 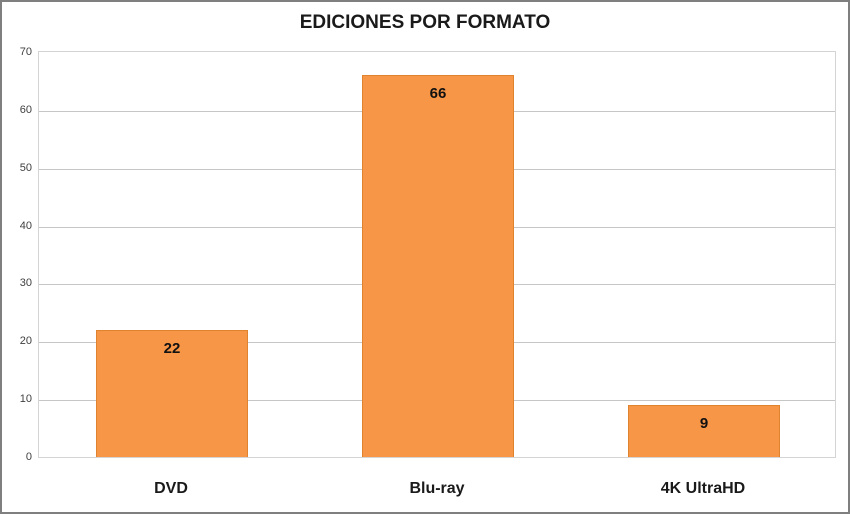 What do you see at coordinates (25, 341) in the screenshot?
I see `y-axis-tick-20: 20` at bounding box center [25, 341].